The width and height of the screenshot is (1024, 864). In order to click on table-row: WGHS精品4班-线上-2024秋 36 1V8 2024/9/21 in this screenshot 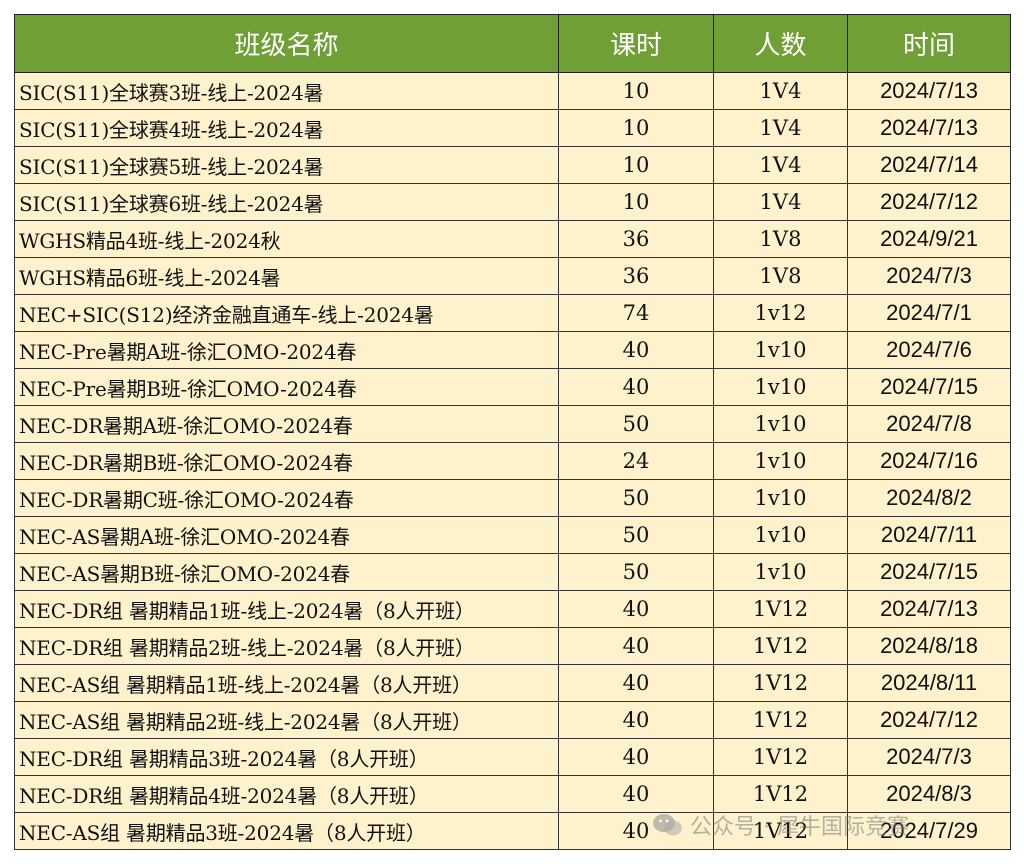, I will do `click(512, 239)`.